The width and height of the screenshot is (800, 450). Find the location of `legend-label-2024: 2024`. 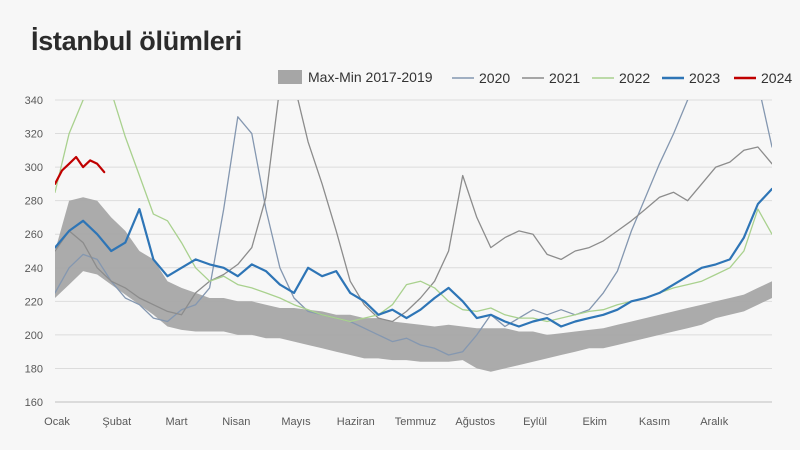

legend-label-2024: 2024 is located at coordinates (776, 78).